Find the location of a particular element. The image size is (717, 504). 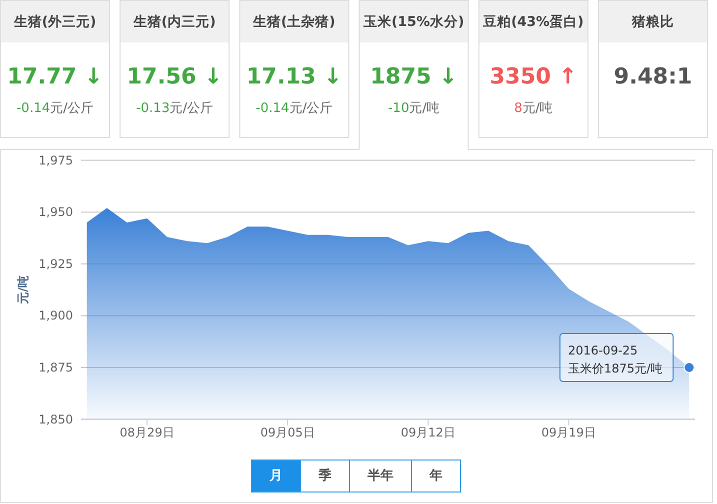

text: 年 is located at coordinates (435, 476).